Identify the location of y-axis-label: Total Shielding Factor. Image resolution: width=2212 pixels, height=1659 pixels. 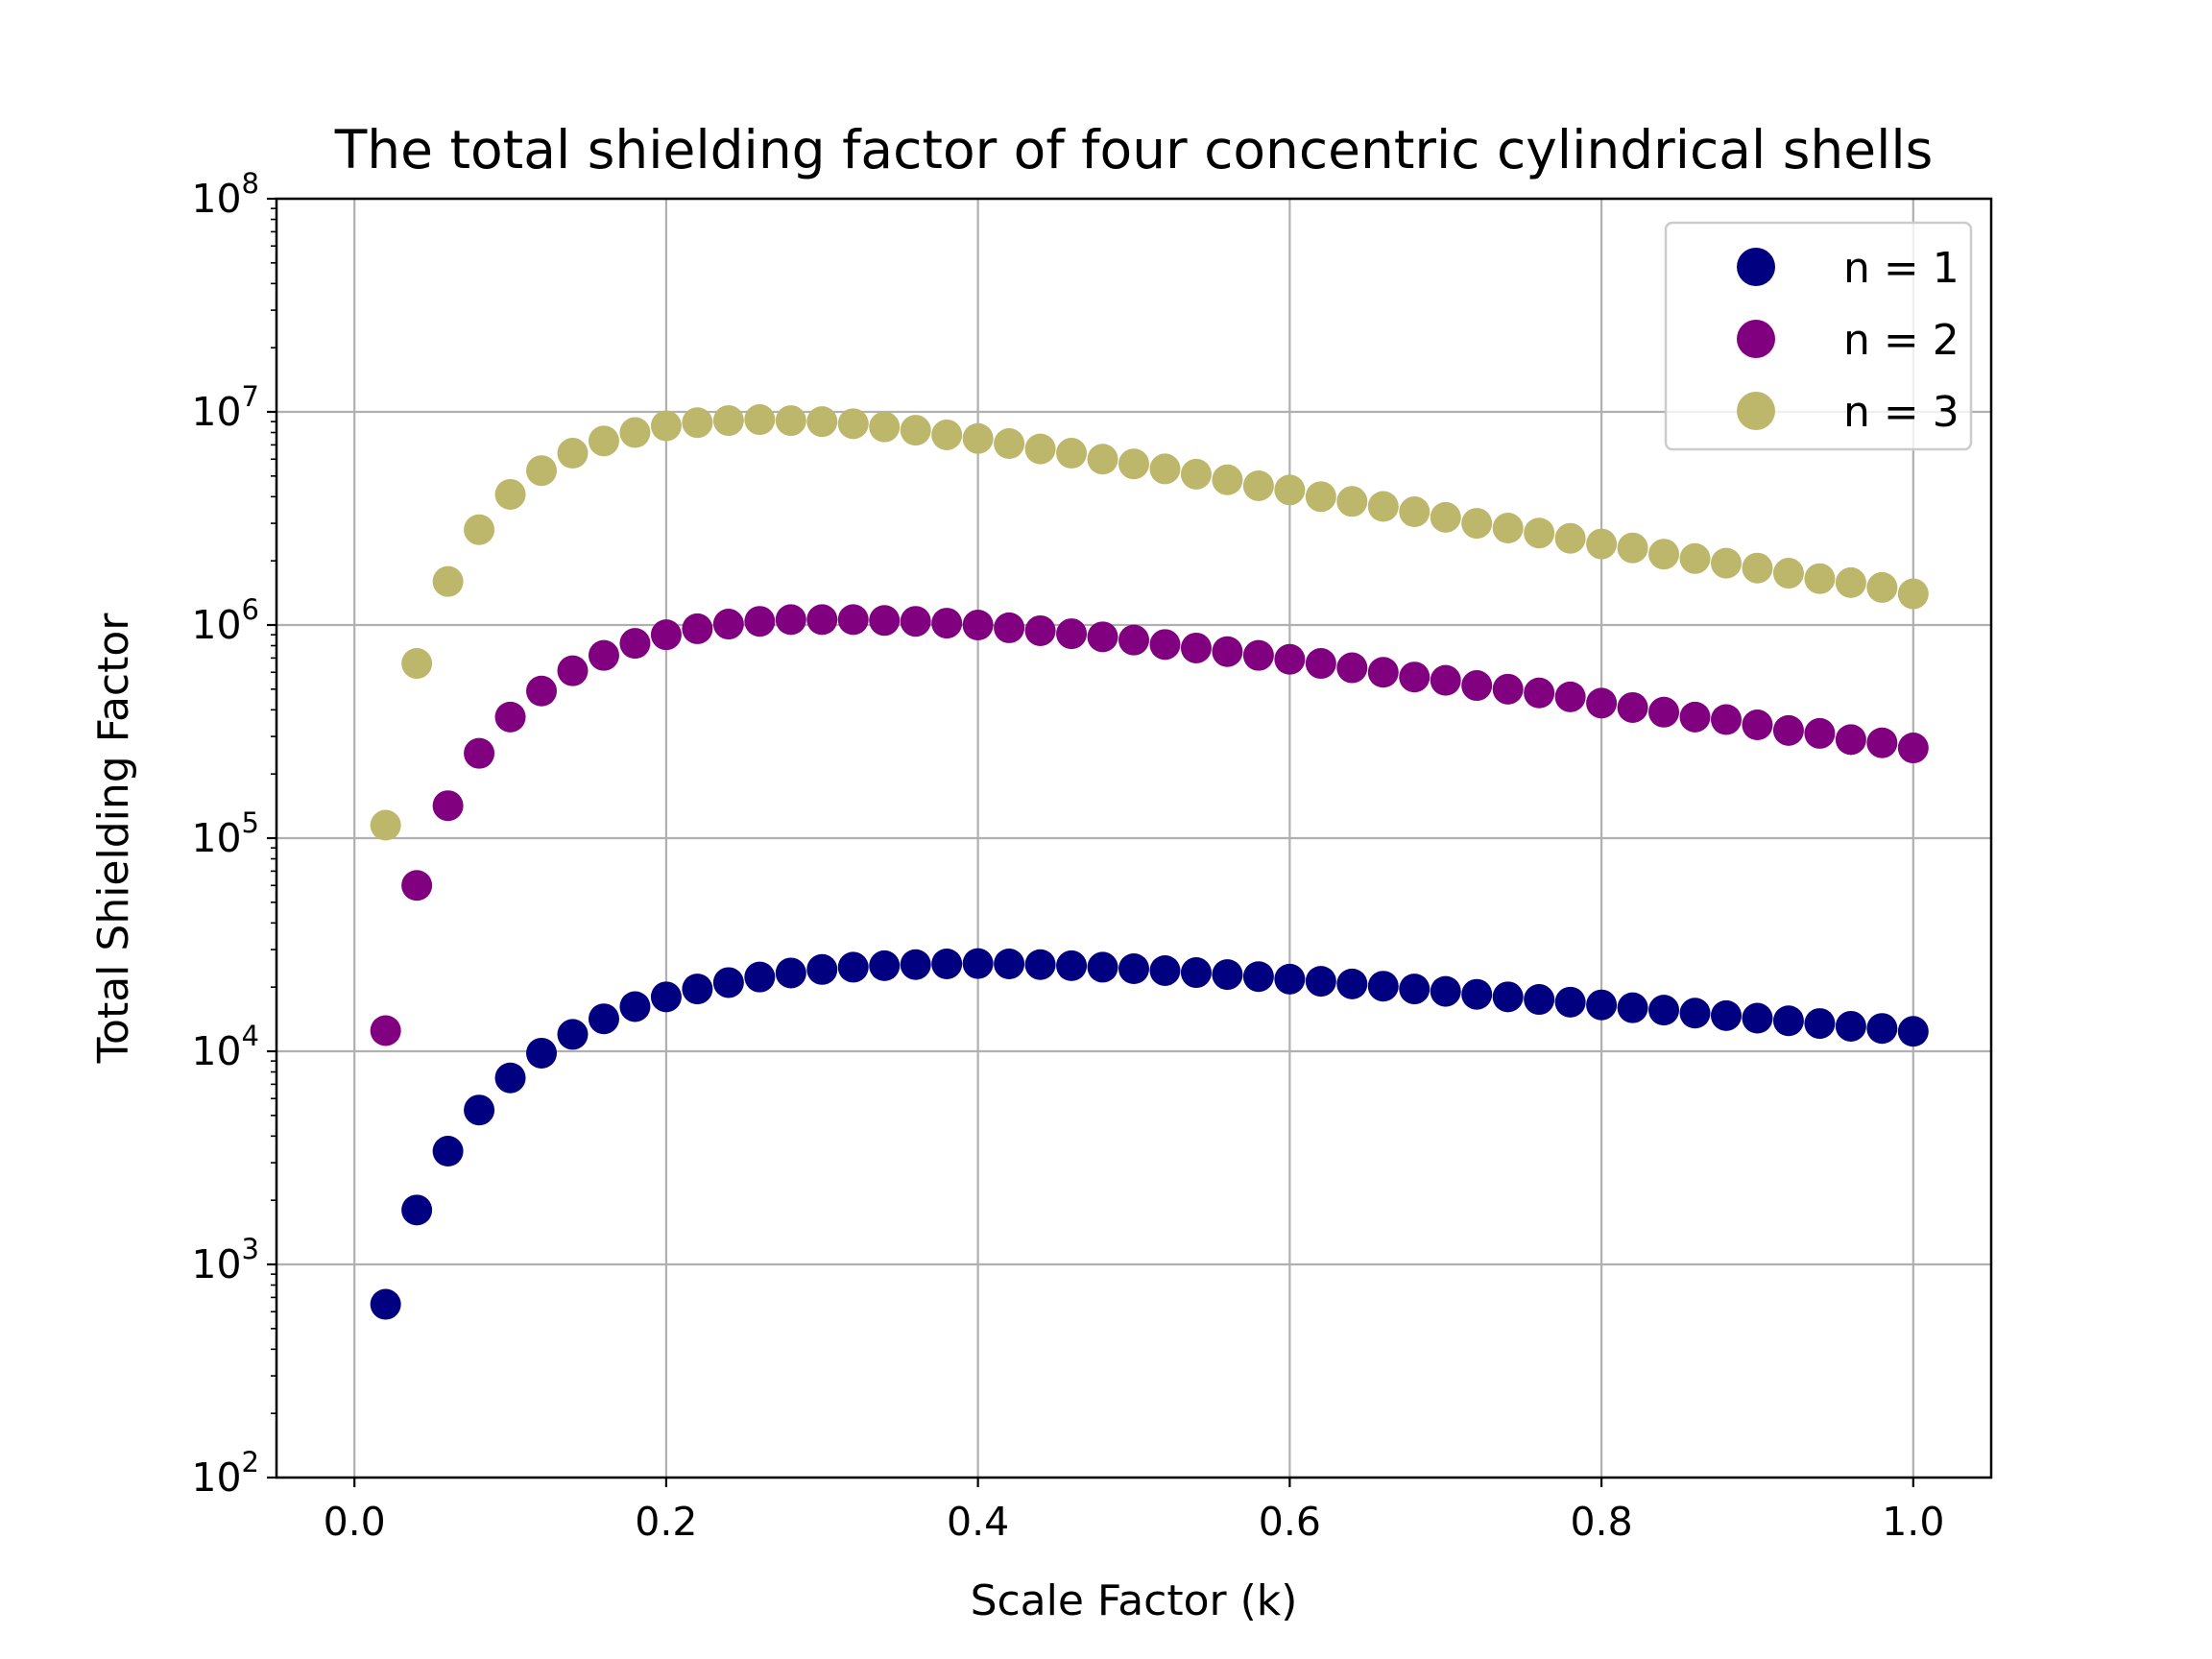
(114, 839).